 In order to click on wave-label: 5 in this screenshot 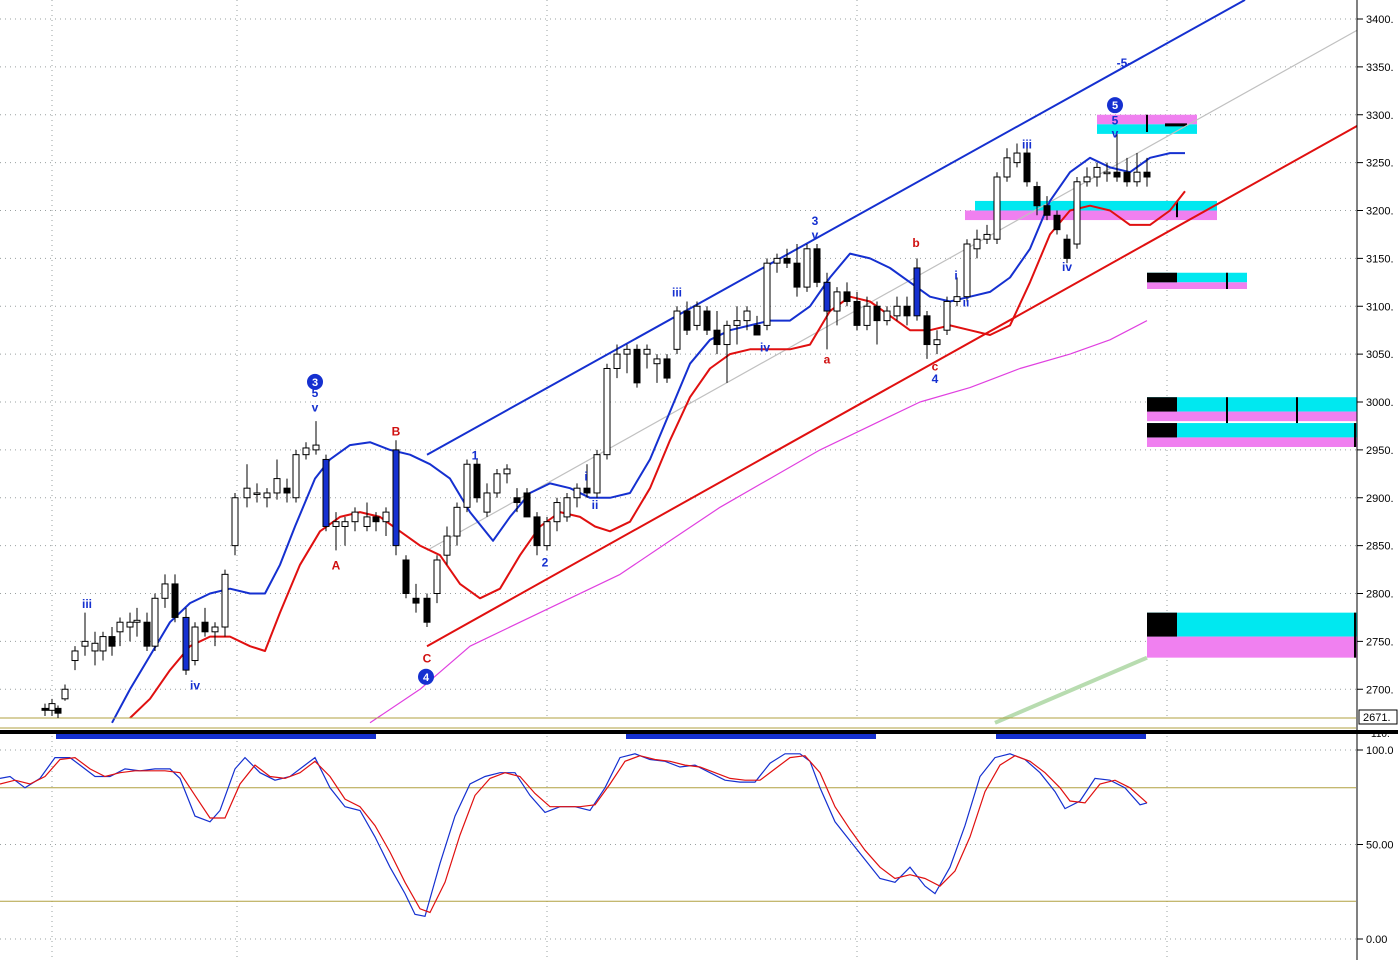, I will do `click(315, 393)`.